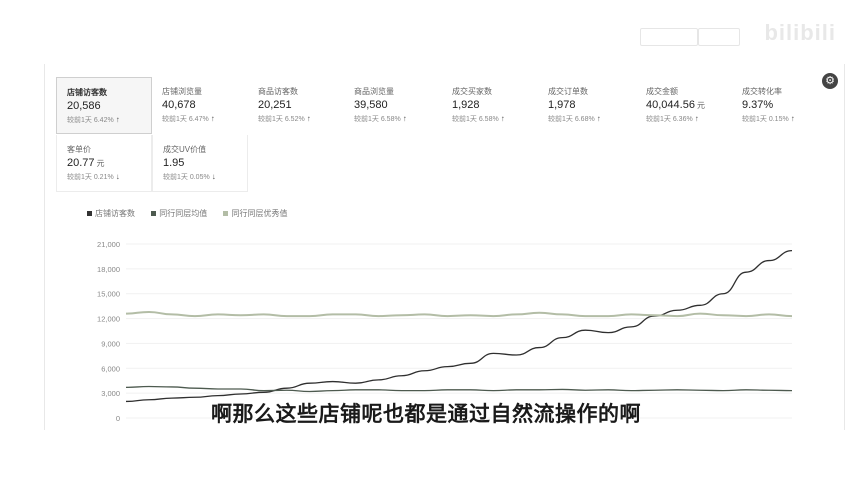 The height and width of the screenshot is (480, 852). What do you see at coordinates (188, 118) in the screenshot?
I see `metric-compare: 较前1天 6.47% ↑` at bounding box center [188, 118].